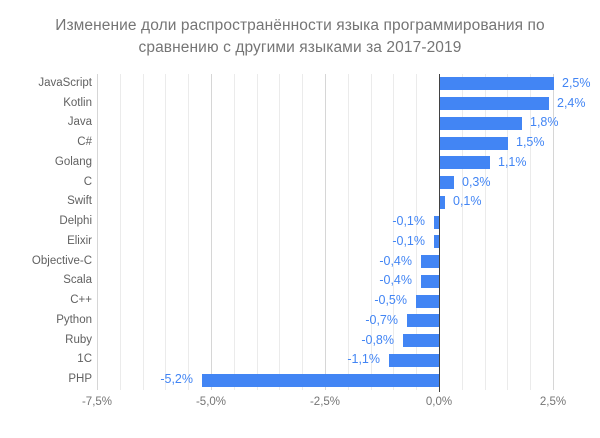 The width and height of the screenshot is (600, 438). Describe the element at coordinates (381, 320) in the screenshot. I see `bar-value-label: -0,7%` at that location.